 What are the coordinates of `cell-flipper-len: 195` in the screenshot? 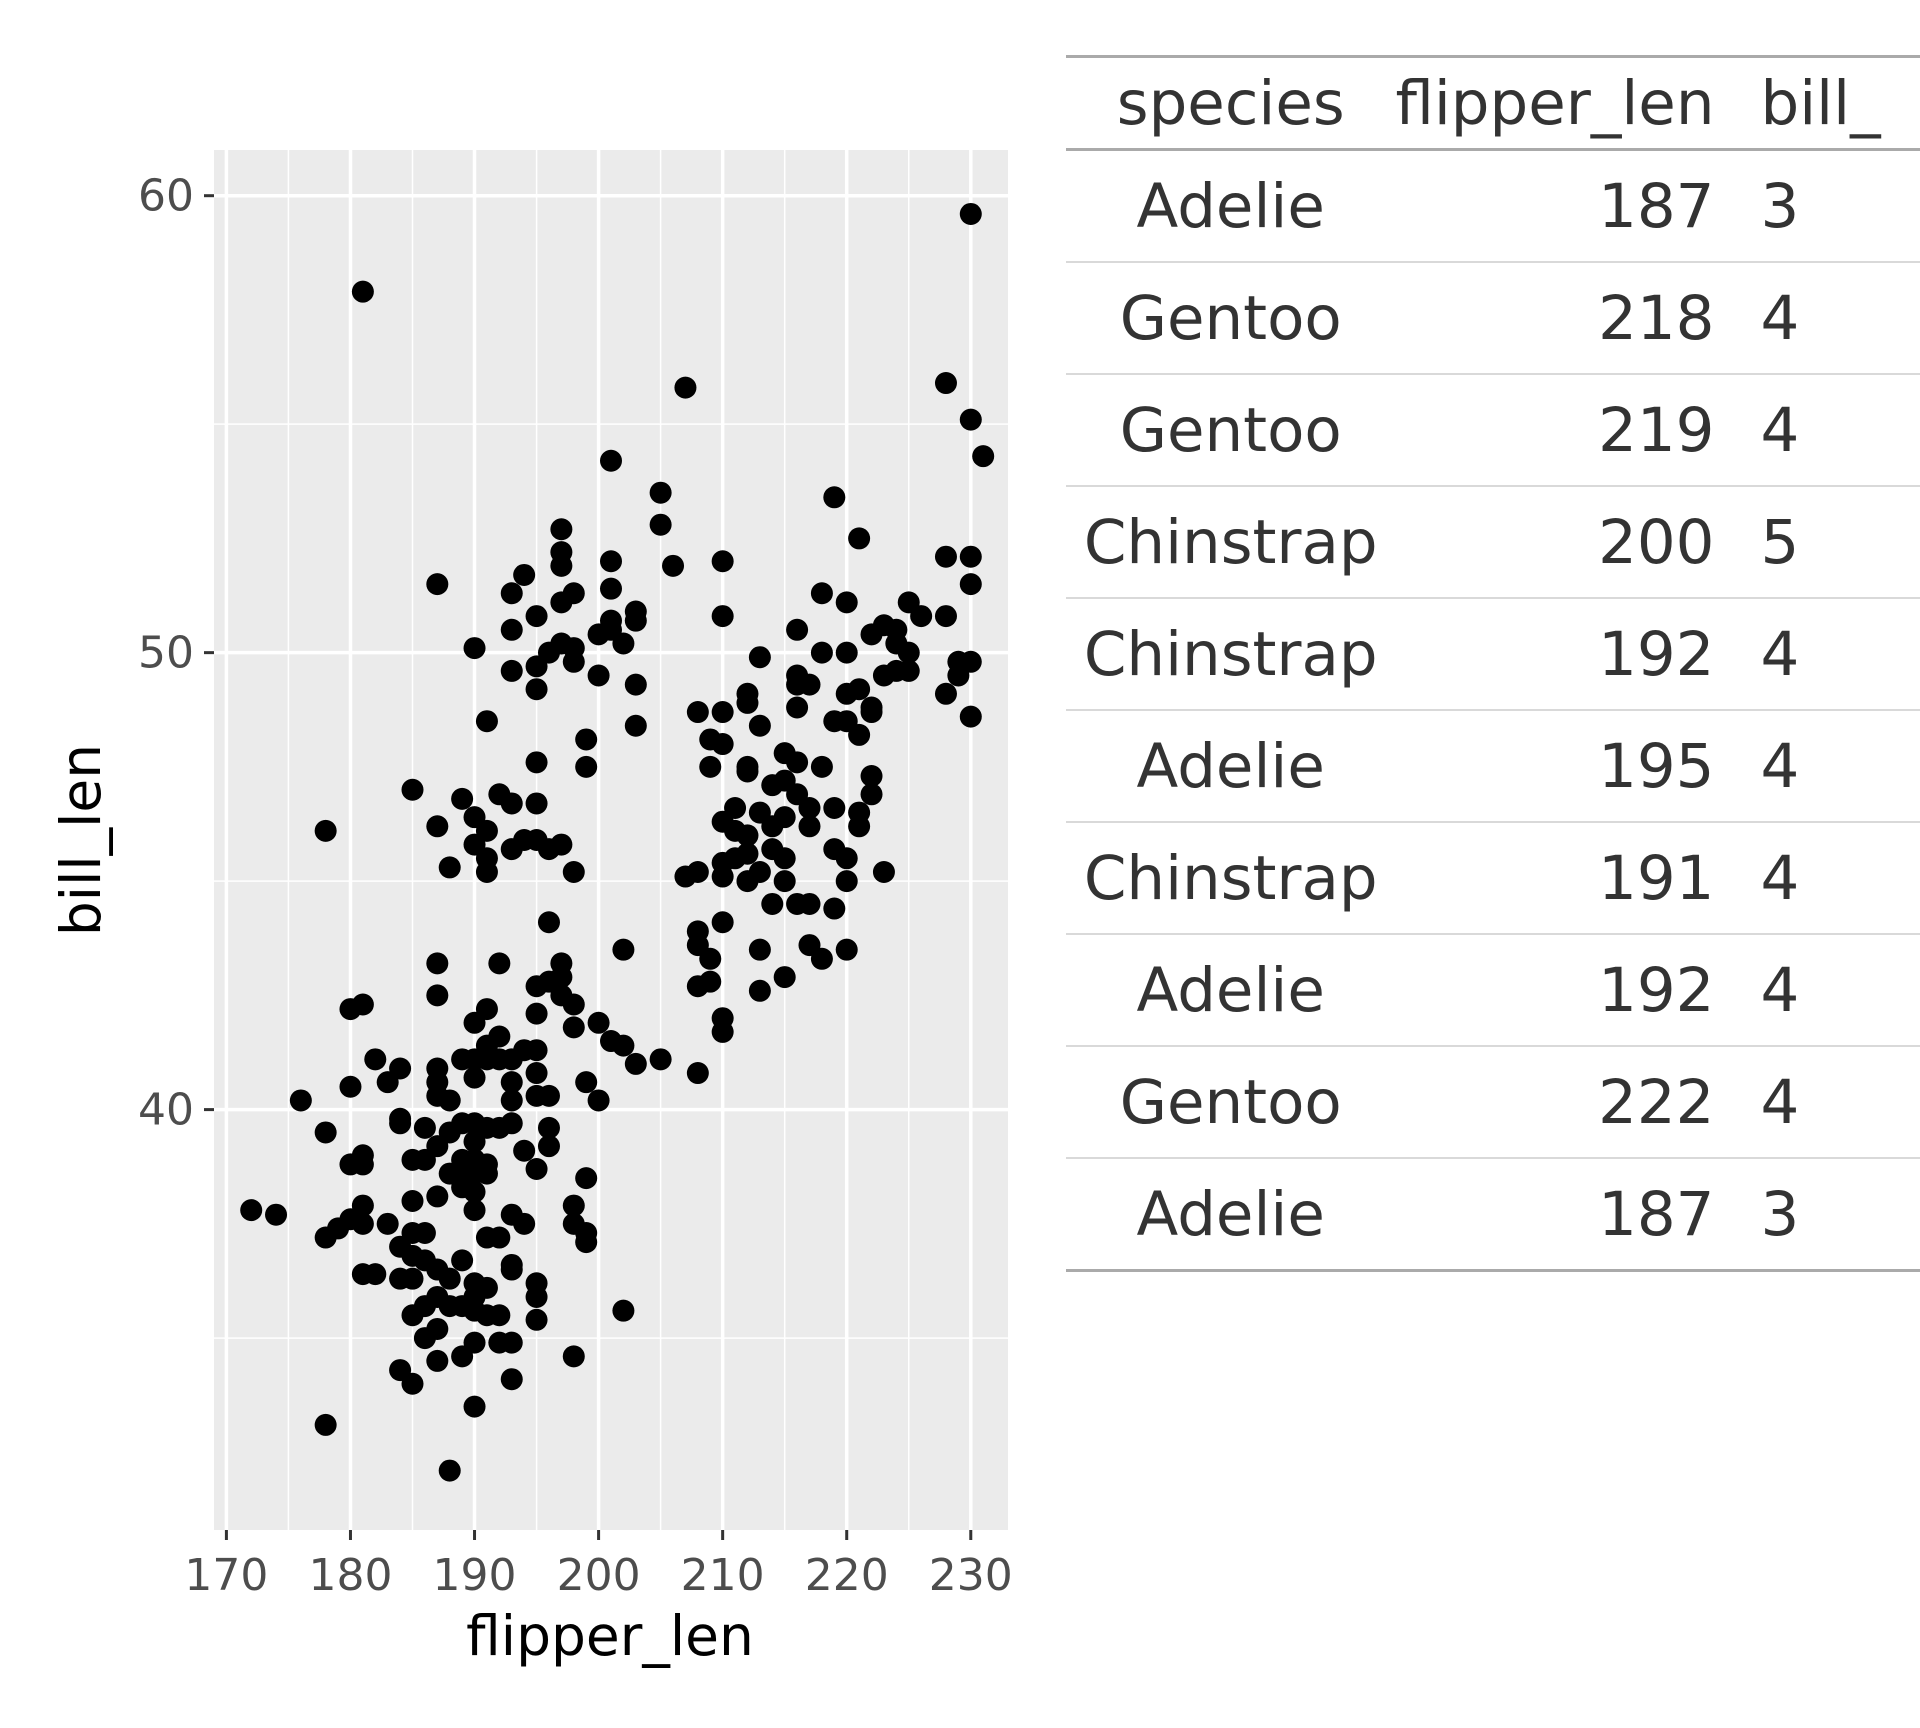 It's located at (1656, 766).